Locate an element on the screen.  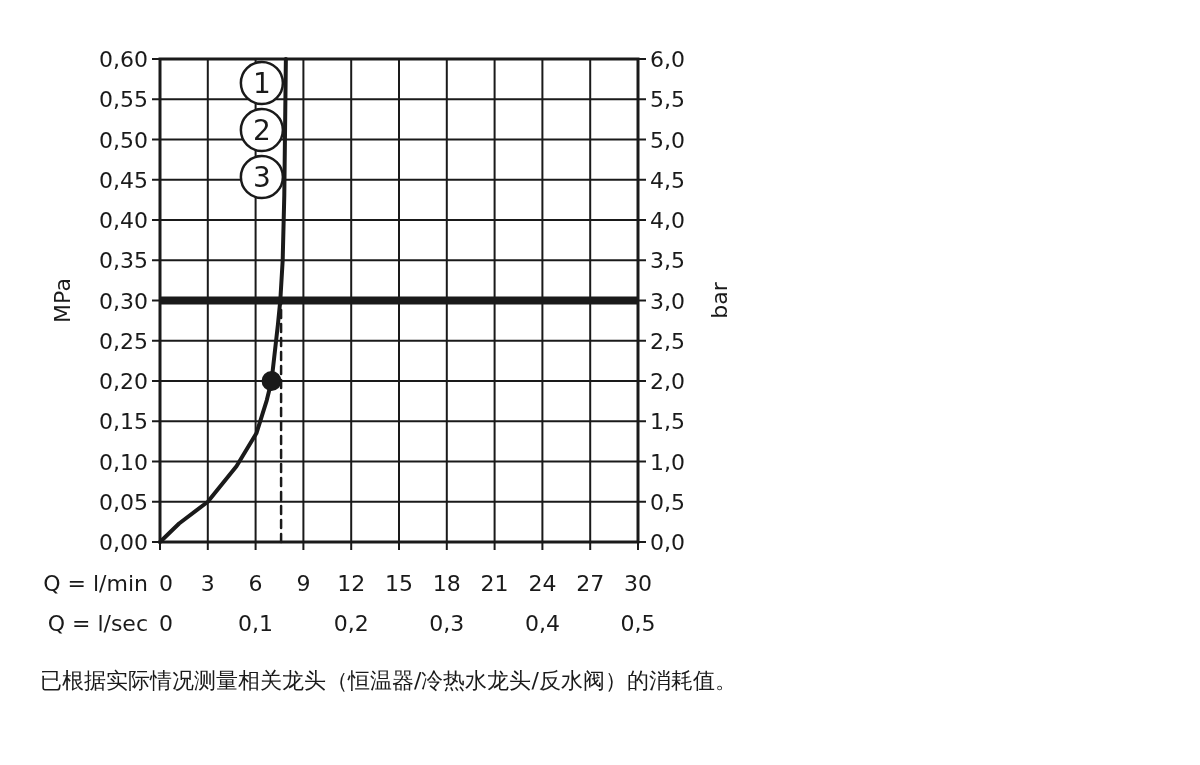
y-tick-label: 0,20 is located at coordinates (123, 381).